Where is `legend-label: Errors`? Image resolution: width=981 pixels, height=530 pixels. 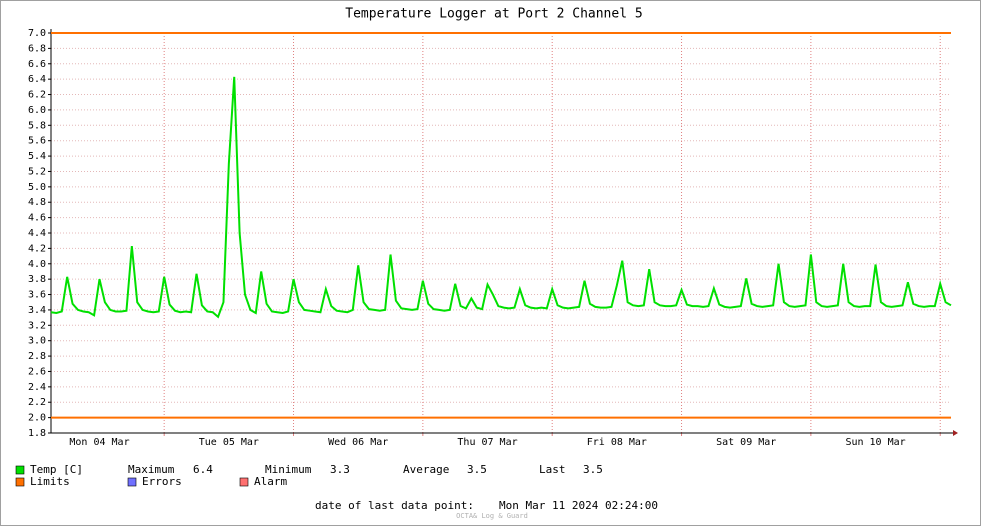 legend-label: Errors is located at coordinates (162, 481).